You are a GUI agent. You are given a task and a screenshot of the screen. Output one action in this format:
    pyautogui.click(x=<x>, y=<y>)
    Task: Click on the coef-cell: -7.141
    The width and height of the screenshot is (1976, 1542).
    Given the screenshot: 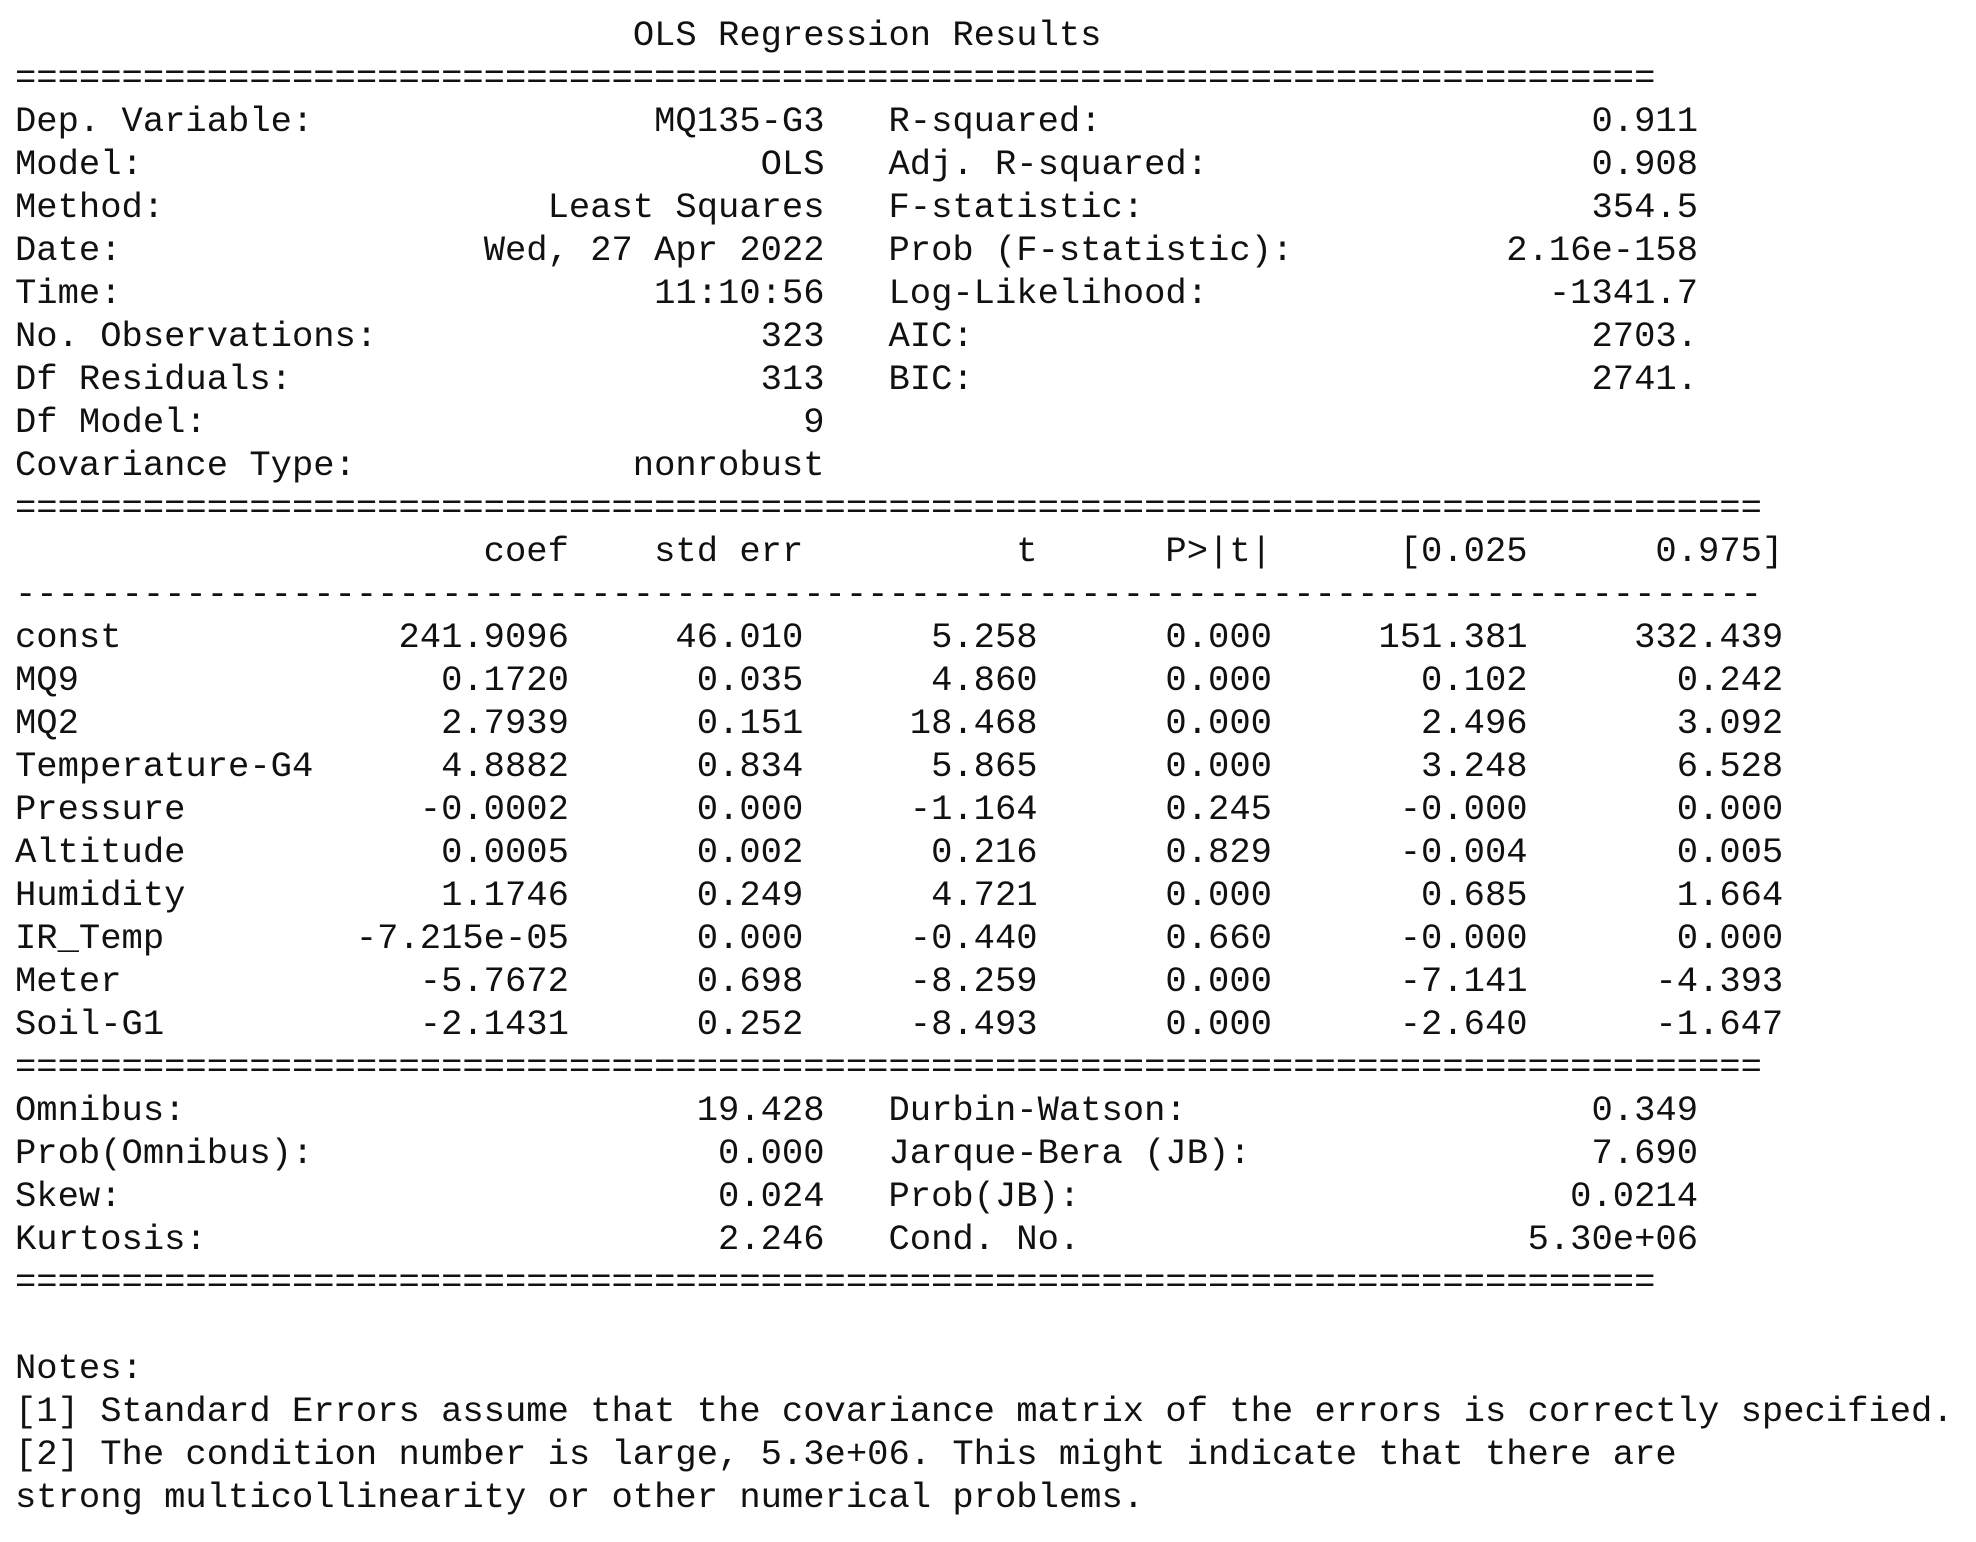 What is the action you would take?
    pyautogui.click(x=1399, y=981)
    